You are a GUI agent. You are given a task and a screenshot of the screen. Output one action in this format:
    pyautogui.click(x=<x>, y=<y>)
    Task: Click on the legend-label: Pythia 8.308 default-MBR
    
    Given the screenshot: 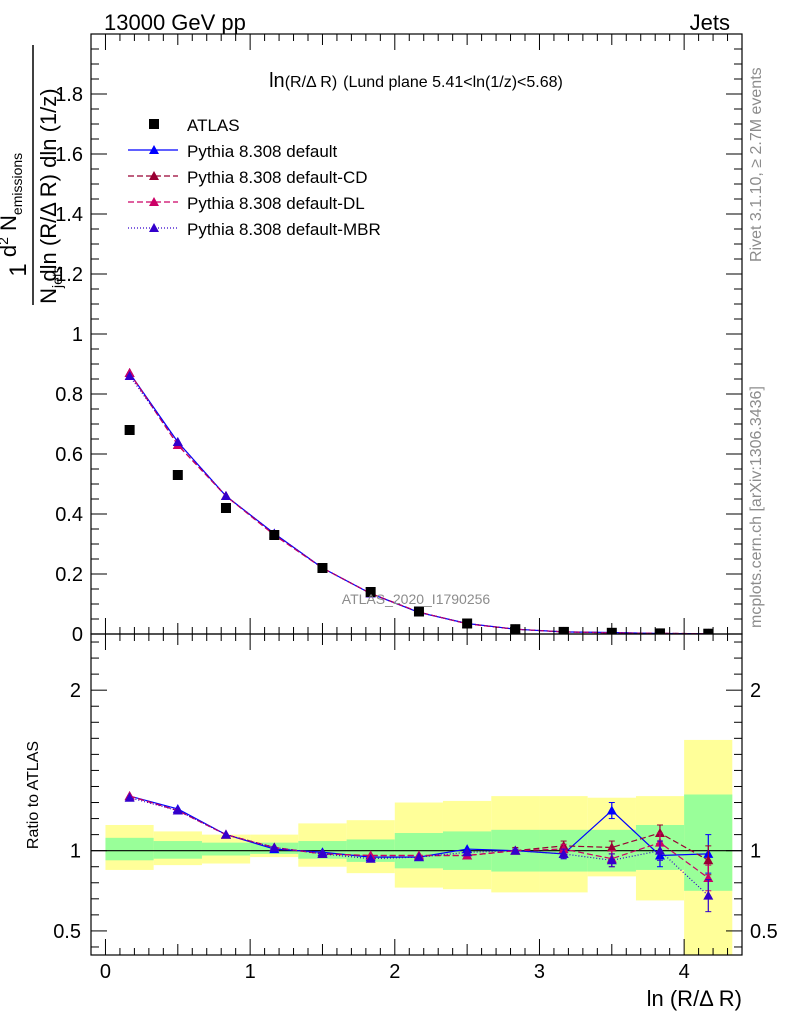 What is the action you would take?
    pyautogui.click(x=284, y=229)
    